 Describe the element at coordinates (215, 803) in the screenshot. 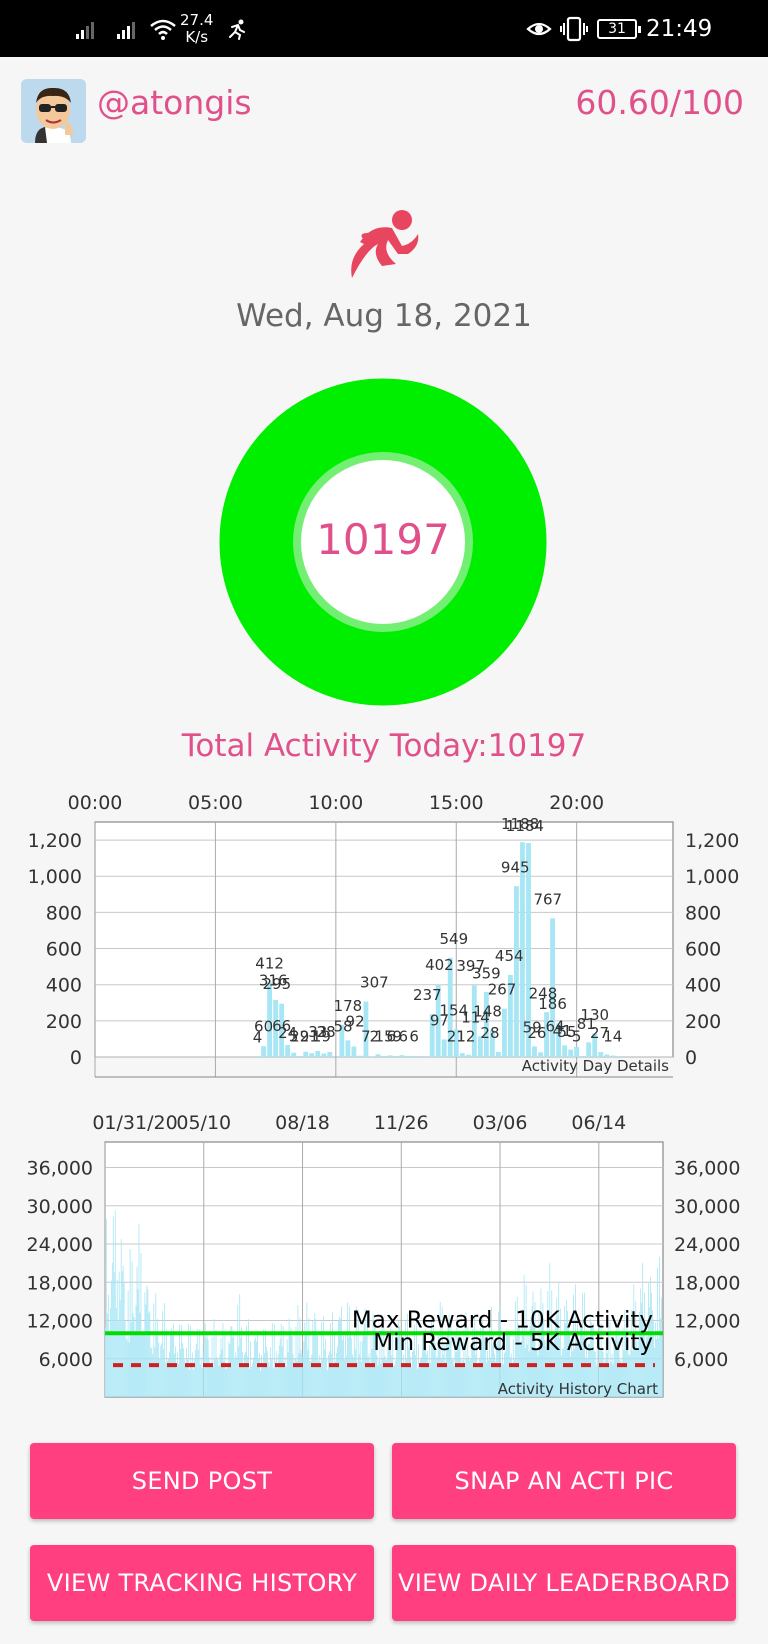

I see `day-chart-x-tick-label: 05:00` at that location.